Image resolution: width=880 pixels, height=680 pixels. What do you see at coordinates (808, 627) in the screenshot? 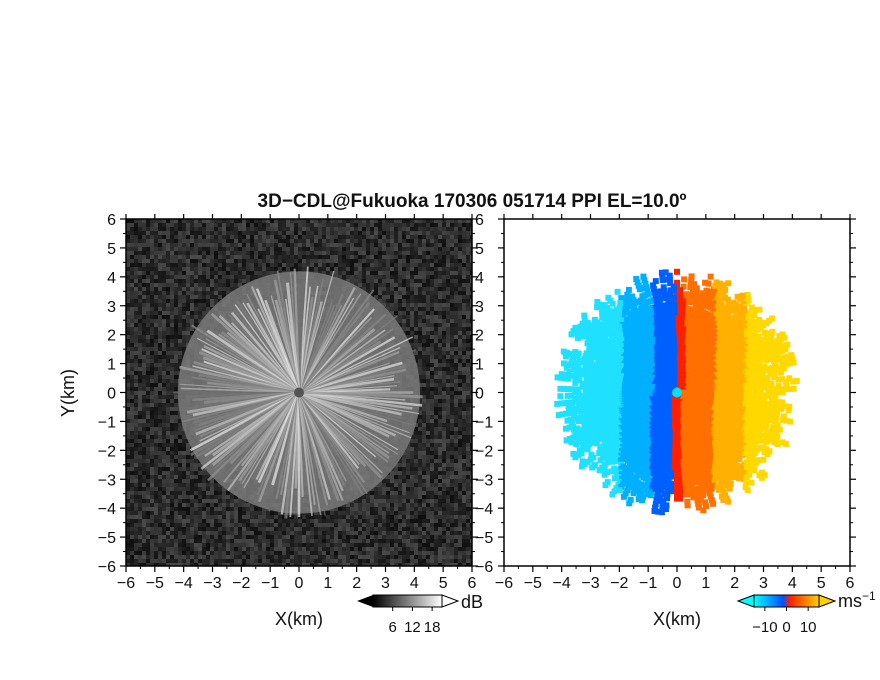
I see `colorbar-tick-label: 10` at bounding box center [808, 627].